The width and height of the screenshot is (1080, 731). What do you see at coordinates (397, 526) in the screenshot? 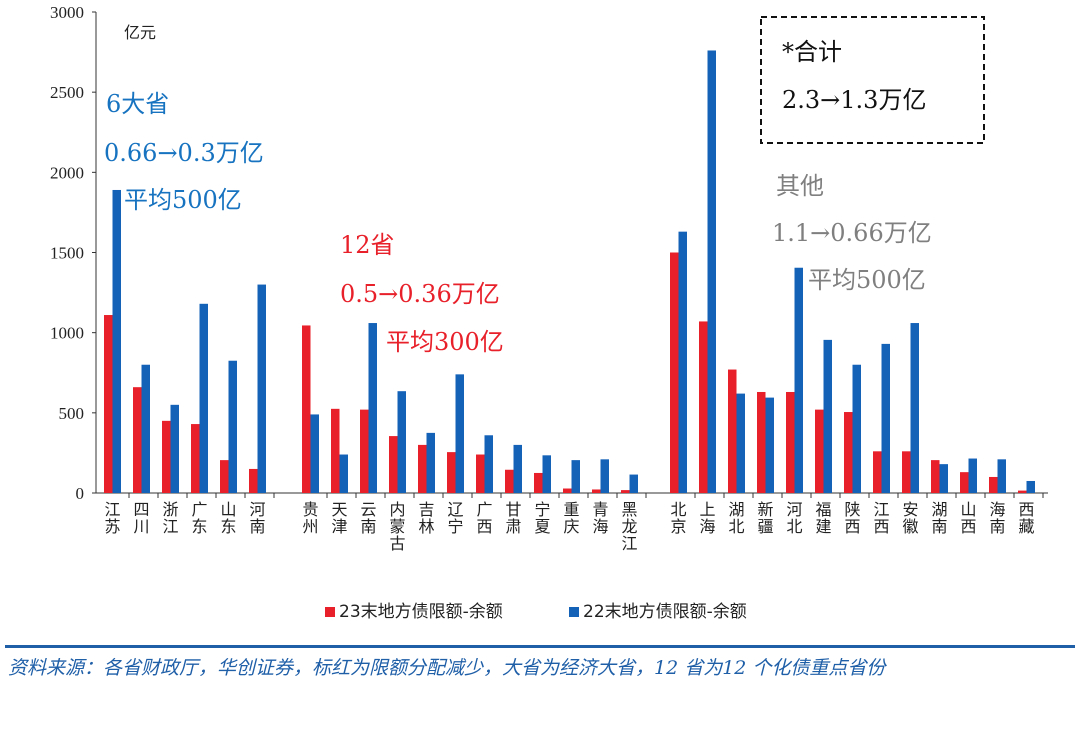
I see `x-tick-label: 内蒙古` at bounding box center [397, 526].